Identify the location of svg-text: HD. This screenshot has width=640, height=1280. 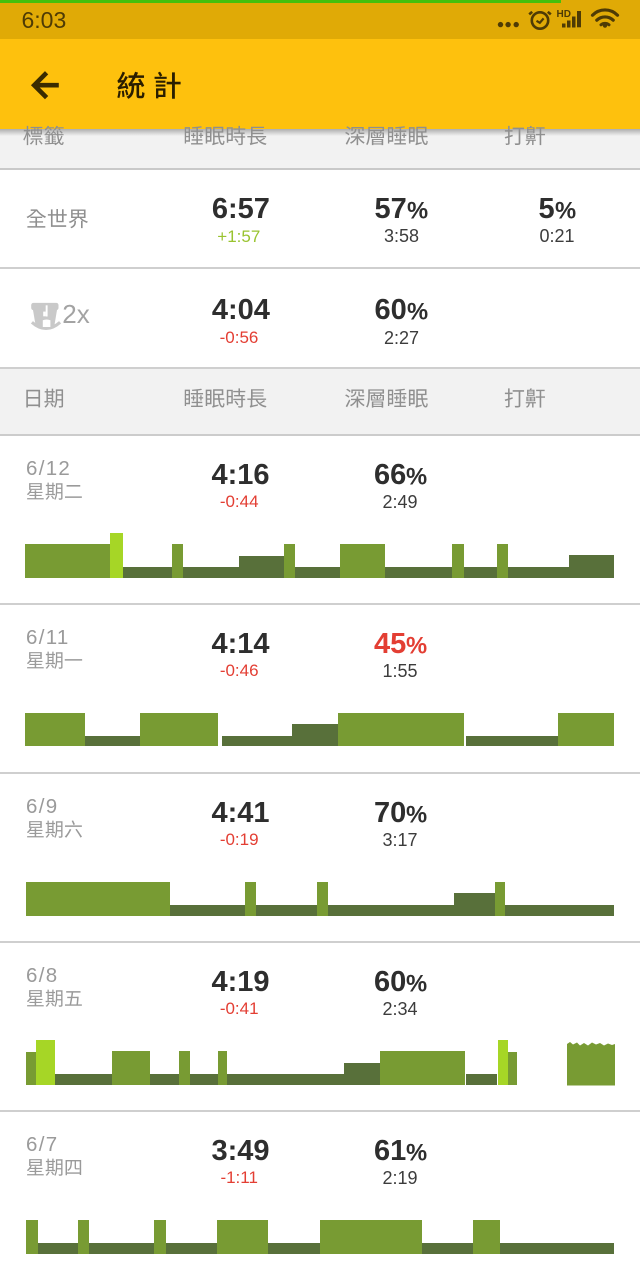
(564, 14).